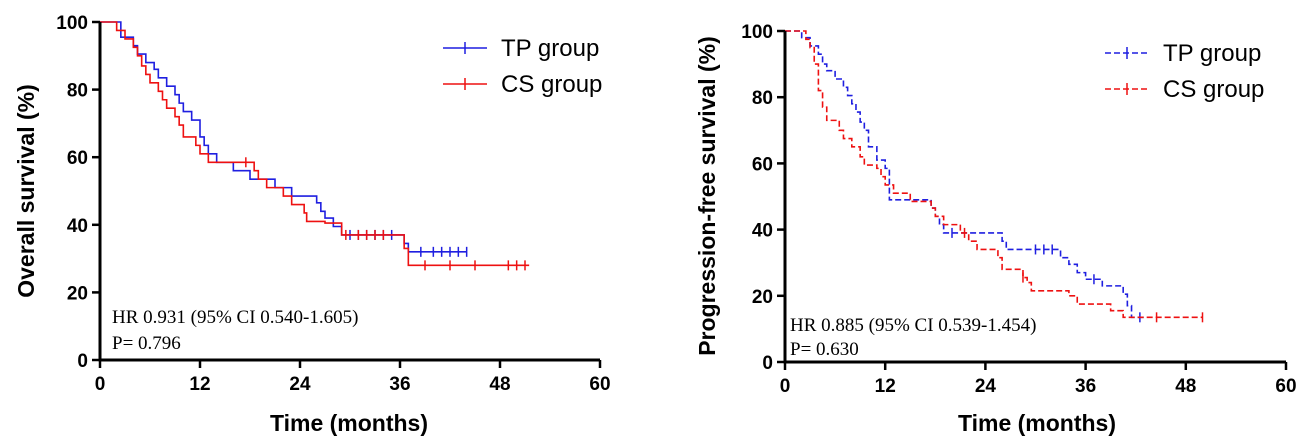 Image resolution: width=1299 pixels, height=438 pixels. What do you see at coordinates (26, 191) in the screenshot?
I see `y-axis-title: Overall survival (%)` at bounding box center [26, 191].